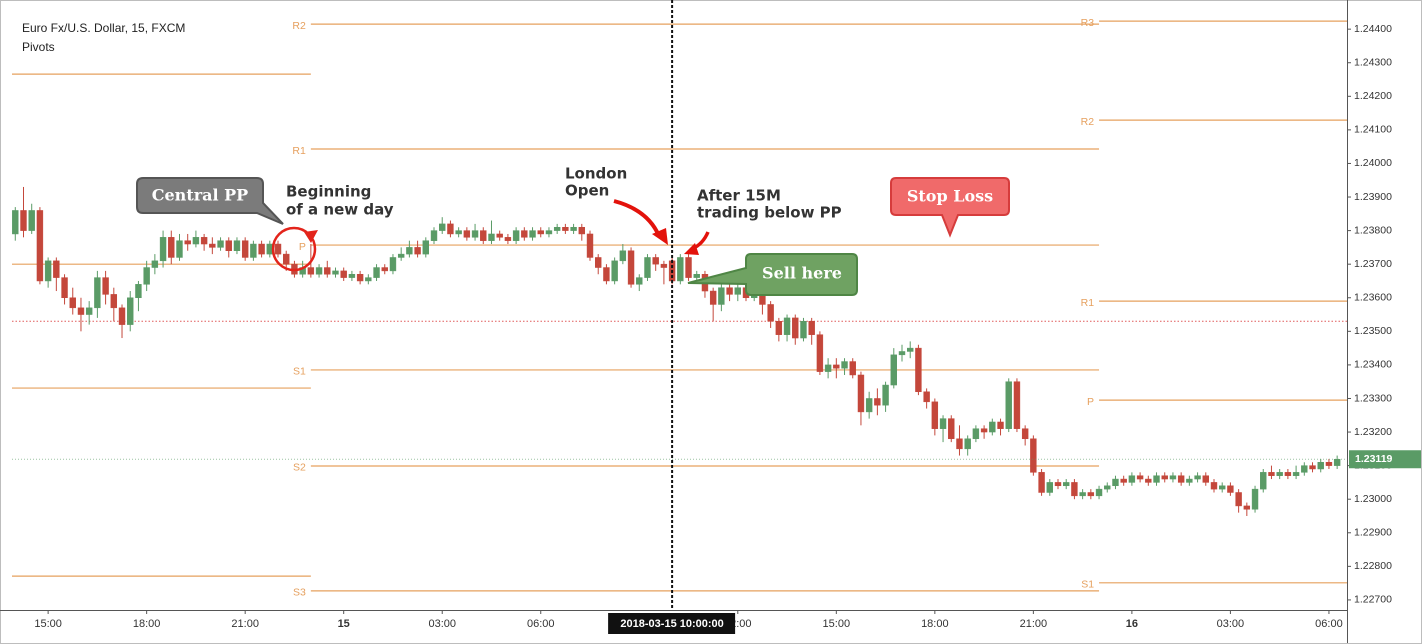  Describe the element at coordinates (1373, 29) in the screenshot. I see `y-tick-label: 1.24400` at that location.